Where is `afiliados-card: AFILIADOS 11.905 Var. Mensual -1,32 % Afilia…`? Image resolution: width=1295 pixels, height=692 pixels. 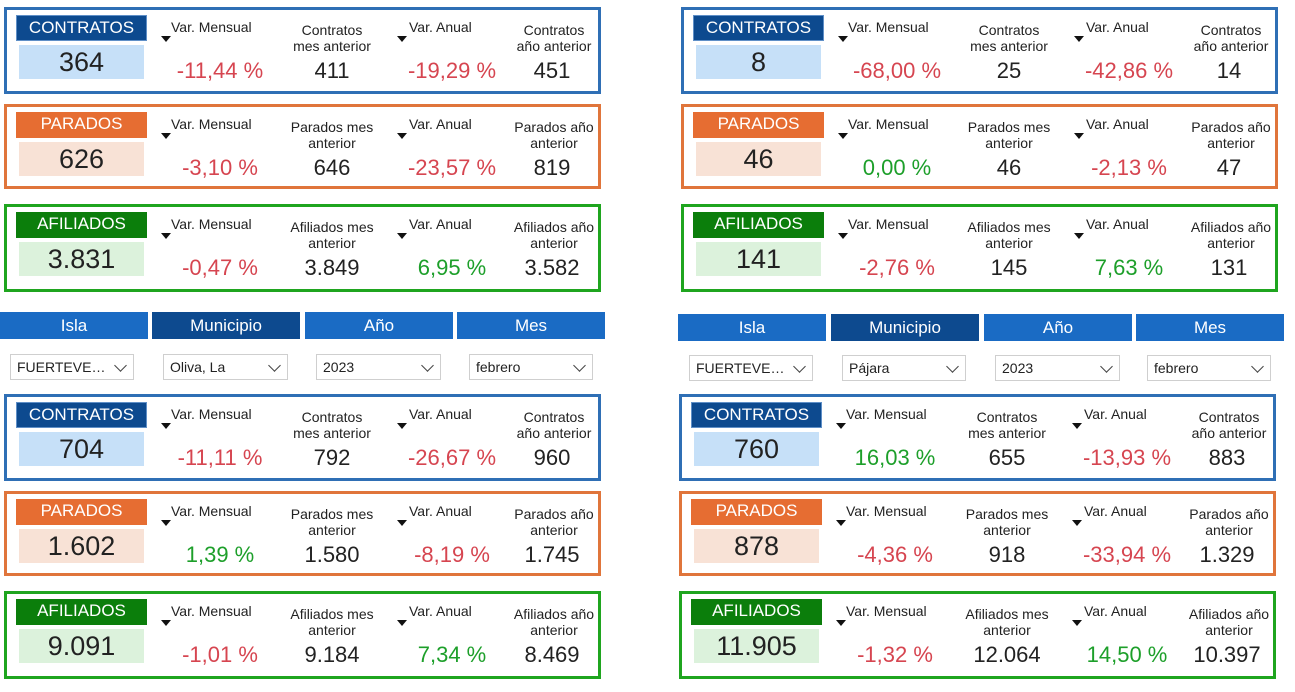 afiliados-card: AFILIADOS 11.905 Var. Mensual -1,32 % Afilia… is located at coordinates (977, 635).